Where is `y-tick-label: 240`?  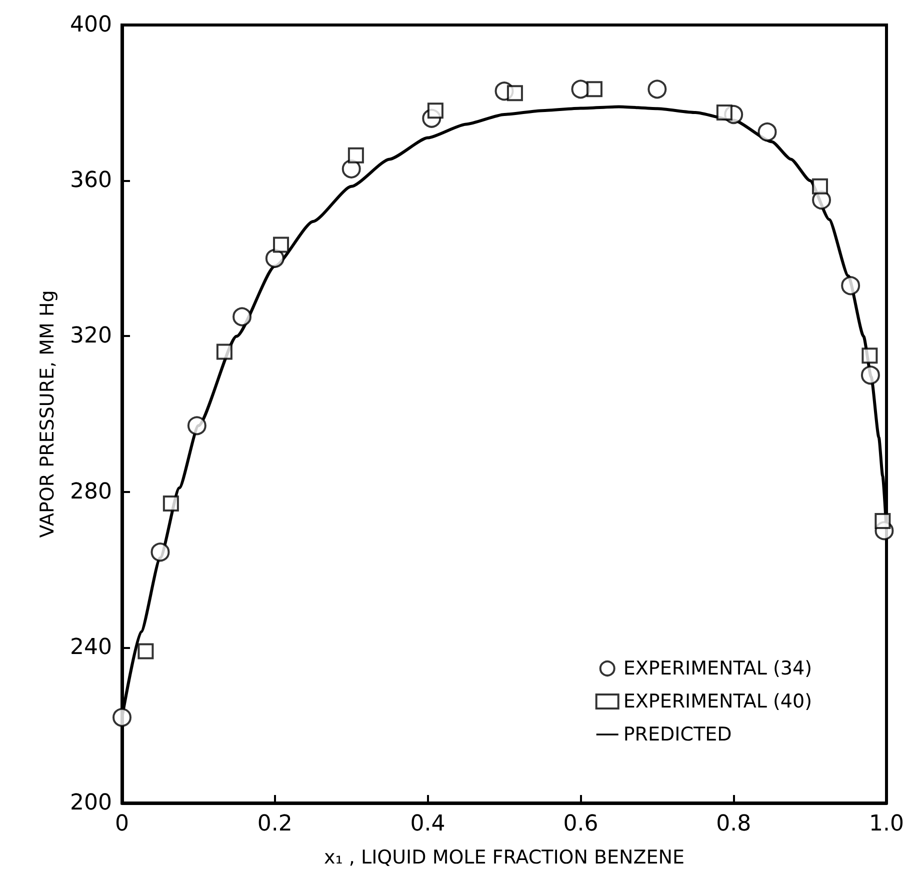
y-tick-label: 240 is located at coordinates (91, 647).